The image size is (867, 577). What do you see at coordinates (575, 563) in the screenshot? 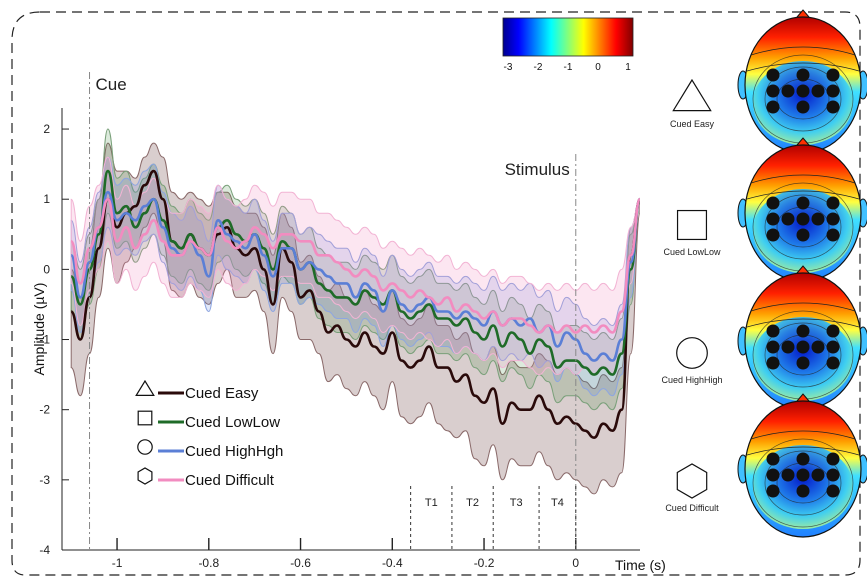
I see `x-tick-label: 0` at bounding box center [575, 563].